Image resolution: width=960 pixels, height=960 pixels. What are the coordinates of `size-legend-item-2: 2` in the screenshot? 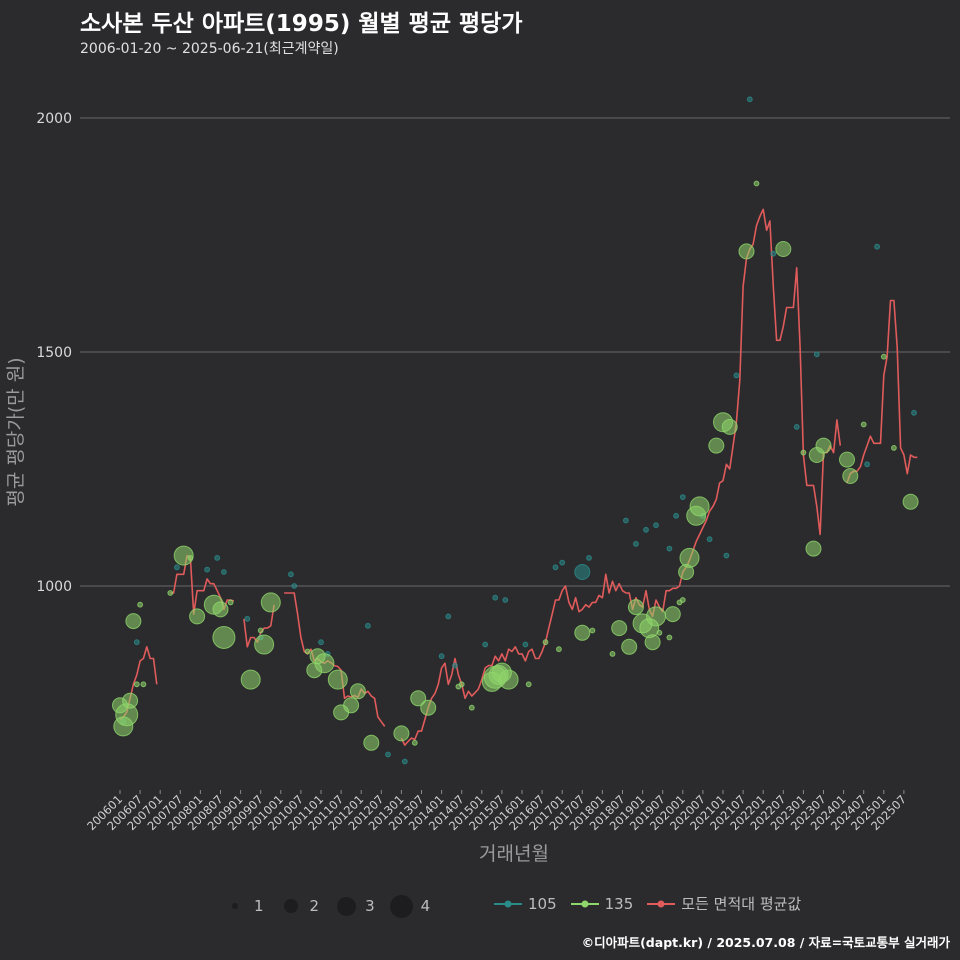 It's located at (298, 906).